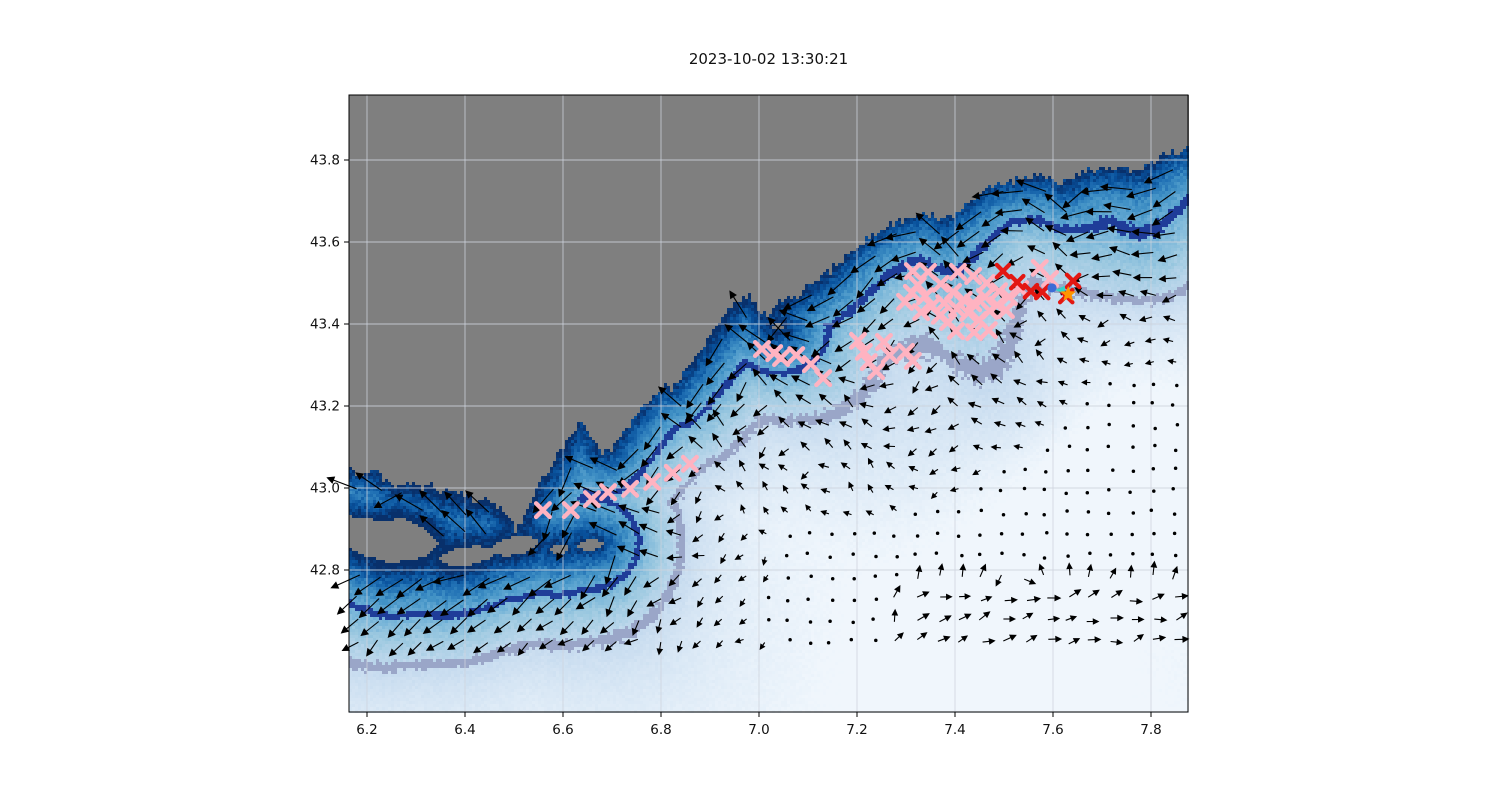 The width and height of the screenshot is (1500, 800). What do you see at coordinates (1068, 293) in the screenshot?
I see `orange-star-marker` at bounding box center [1068, 293].